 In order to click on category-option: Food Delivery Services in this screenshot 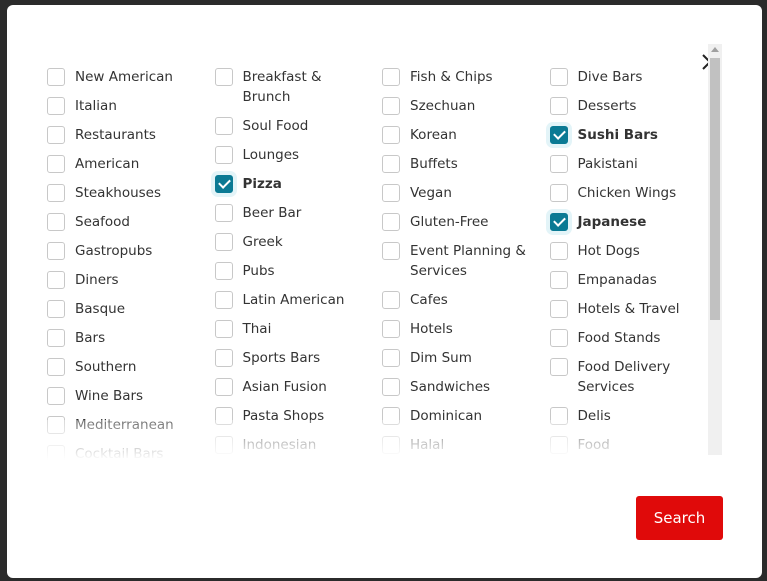, I will do `click(632, 376)`.